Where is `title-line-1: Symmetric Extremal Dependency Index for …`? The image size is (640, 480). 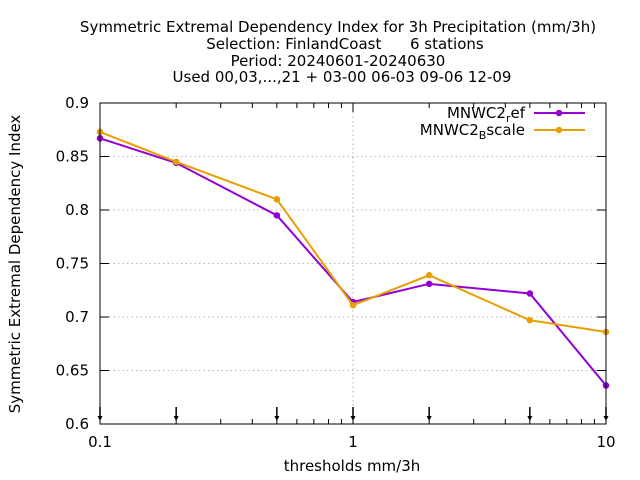 title-line-1: Symmetric Extremal Dependency Index for … is located at coordinates (338, 27).